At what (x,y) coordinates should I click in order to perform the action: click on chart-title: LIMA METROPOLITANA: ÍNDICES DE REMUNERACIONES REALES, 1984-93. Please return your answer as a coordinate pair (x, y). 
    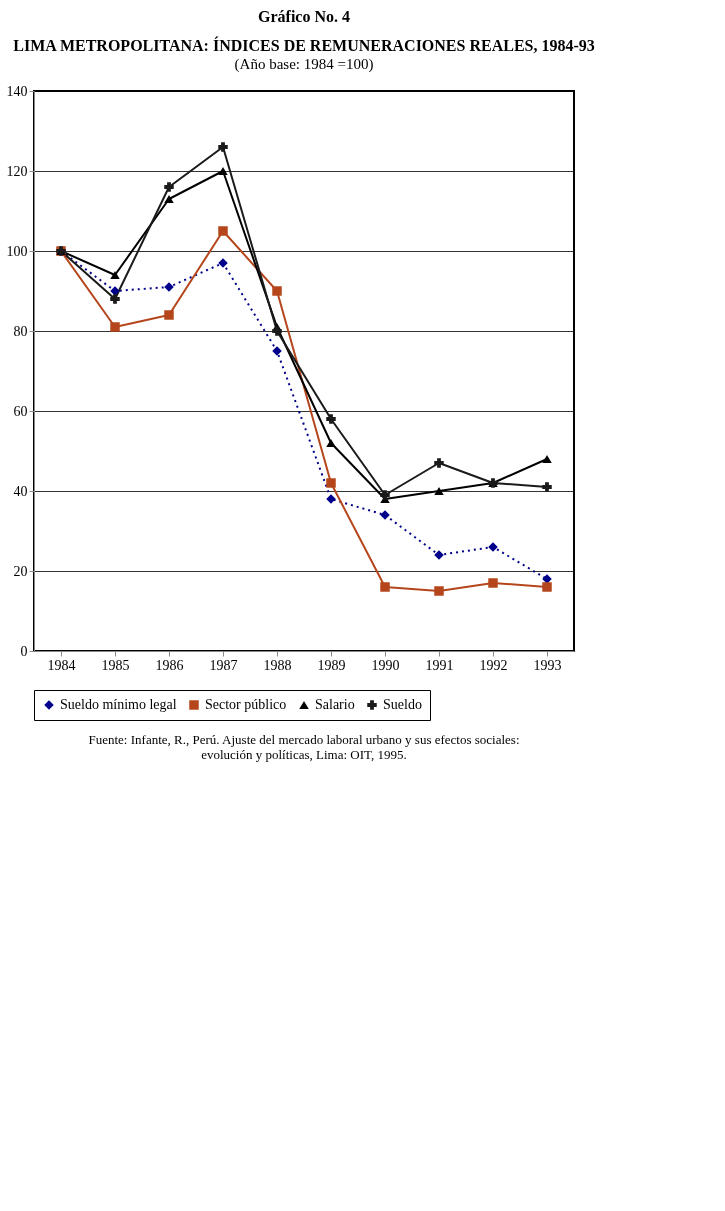
    Looking at the image, I should click on (304, 45).